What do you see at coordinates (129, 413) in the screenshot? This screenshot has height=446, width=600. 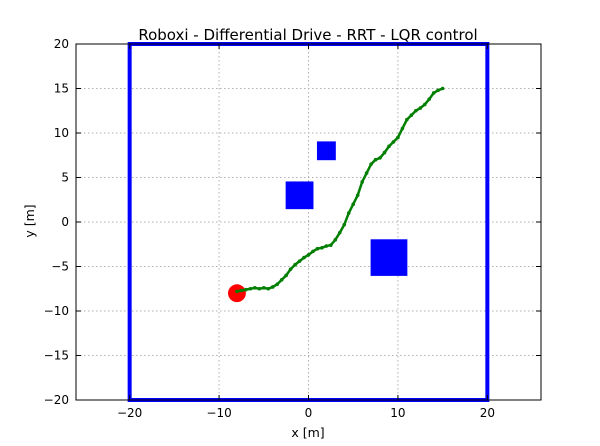 I see `x-tick-label: −20` at bounding box center [129, 413].